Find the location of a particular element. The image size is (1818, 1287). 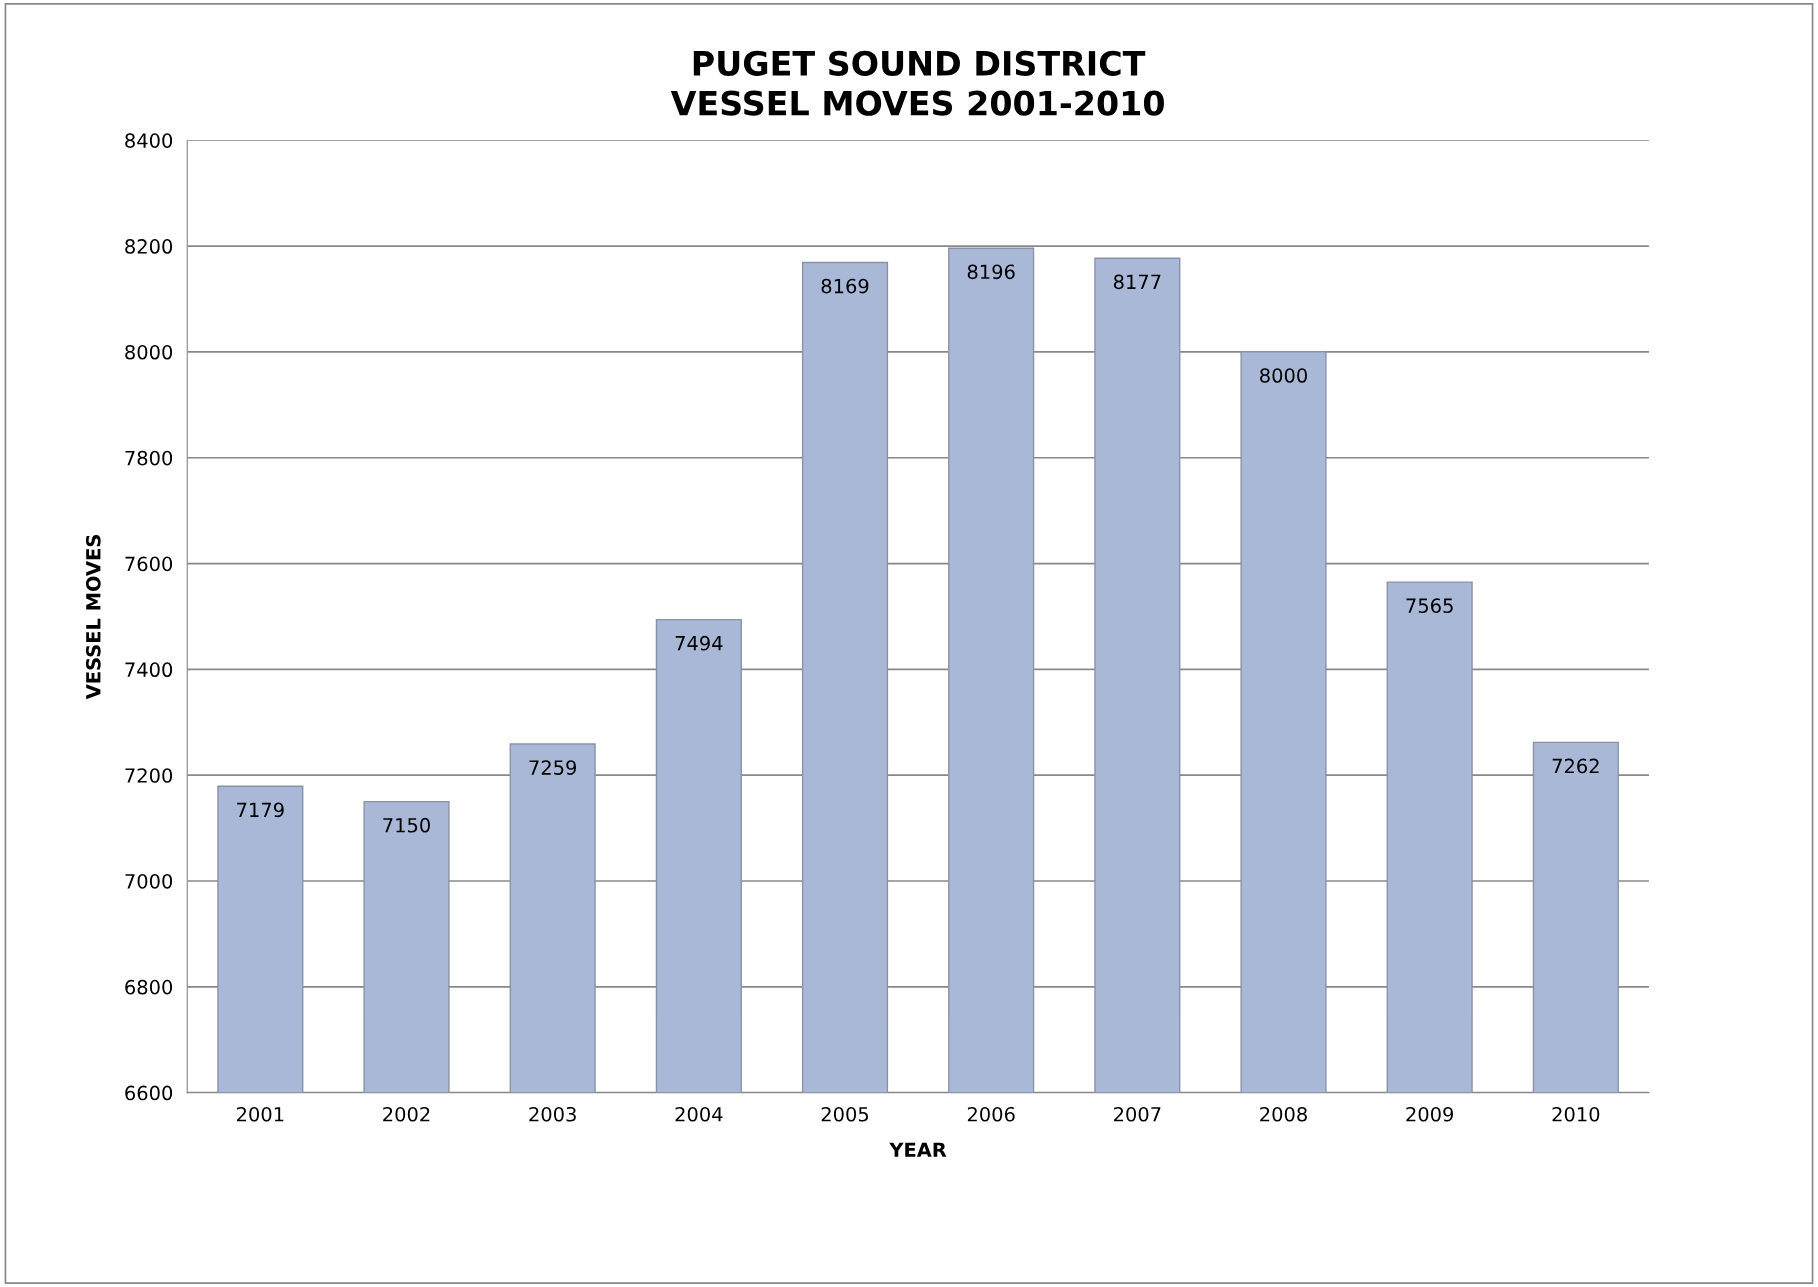

x-tick-label: 2007 is located at coordinates (1137, 1114).